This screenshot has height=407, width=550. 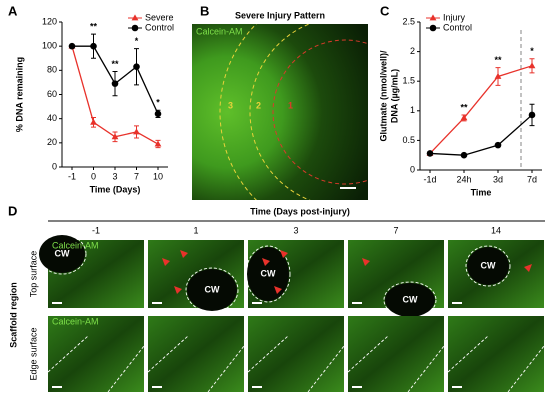 What do you see at coordinates (532, 179) in the screenshot?
I see `x-tick-label: 7d` at bounding box center [532, 179].